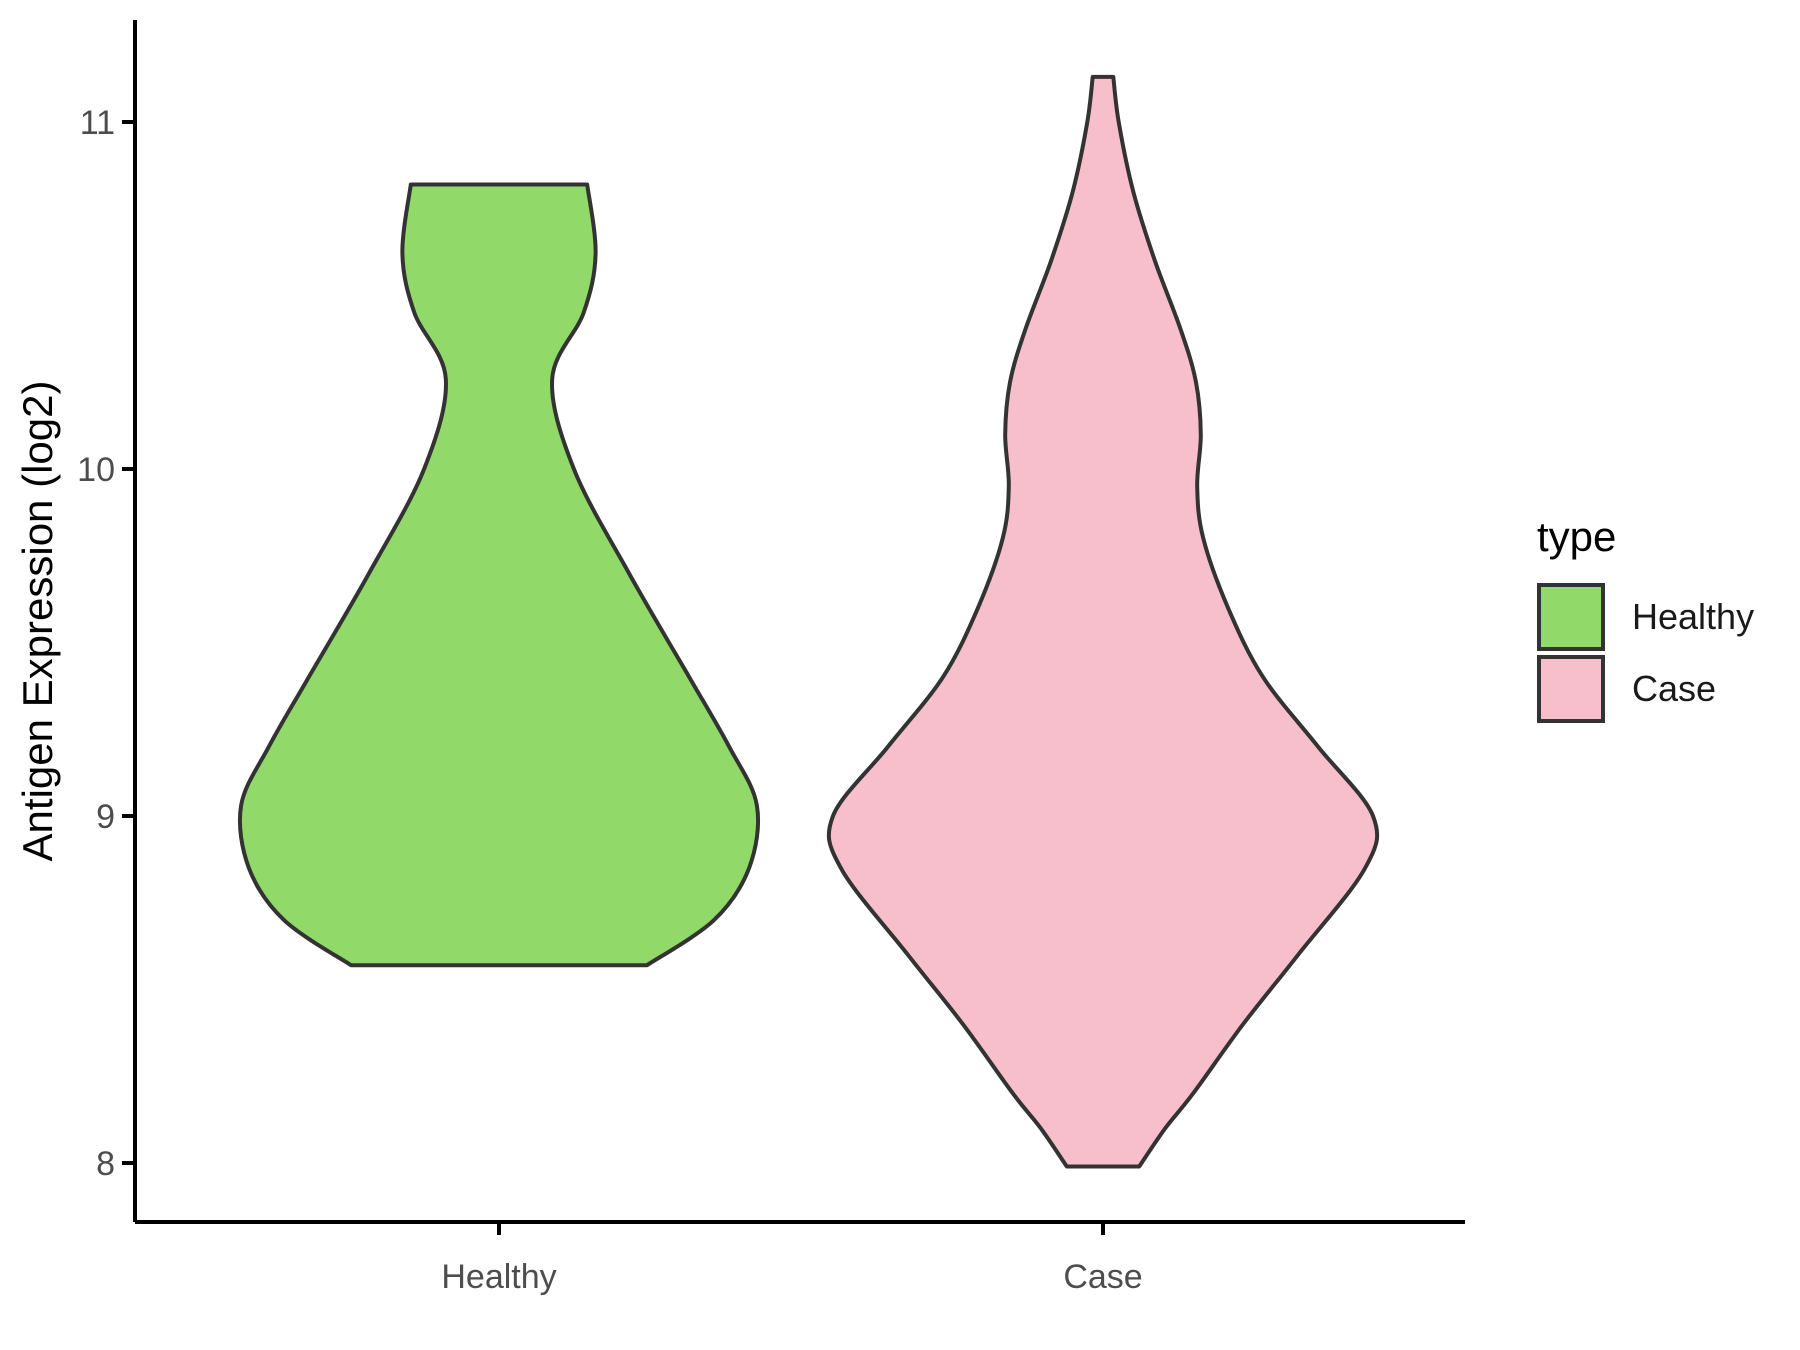 The width and height of the screenshot is (1800, 1350). What do you see at coordinates (97, 123) in the screenshot?
I see `y-tick-label-11: 11` at bounding box center [97, 123].